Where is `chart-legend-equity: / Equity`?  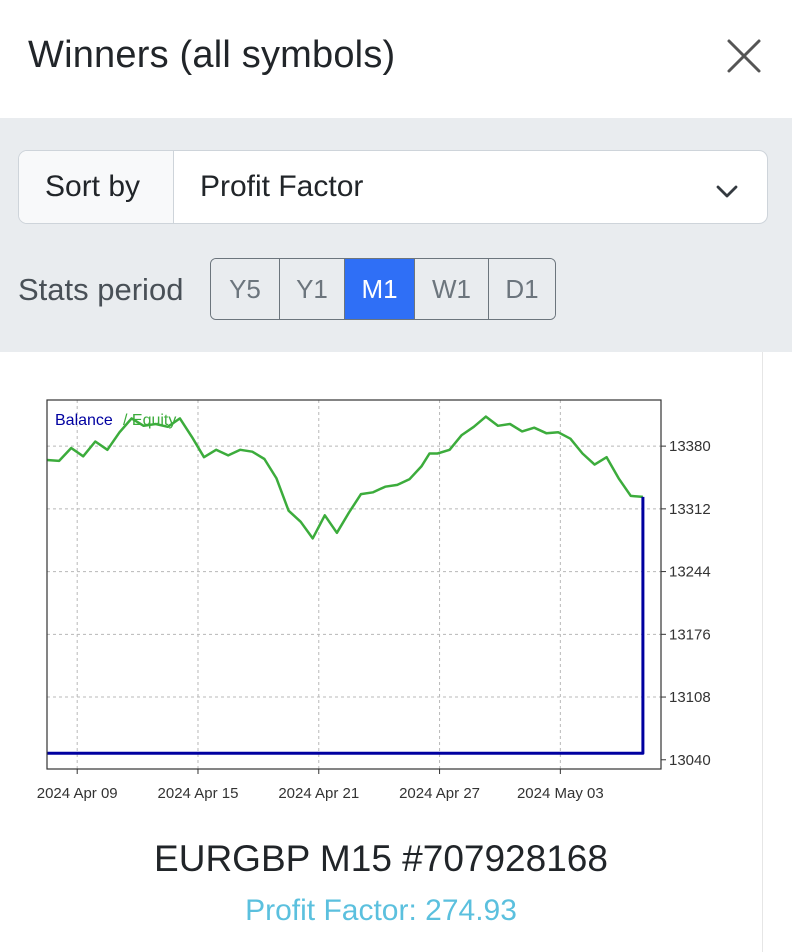 chart-legend-equity: / Equity is located at coordinates (149, 420).